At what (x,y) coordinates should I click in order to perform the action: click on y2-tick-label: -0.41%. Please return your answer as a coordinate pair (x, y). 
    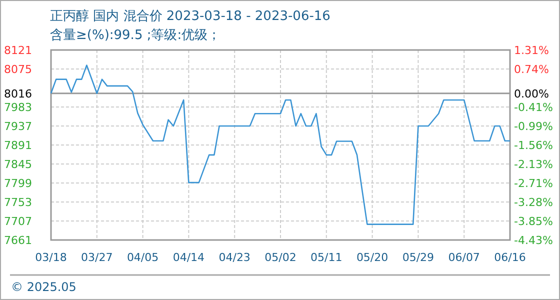
    Looking at the image, I should click on (533, 107).